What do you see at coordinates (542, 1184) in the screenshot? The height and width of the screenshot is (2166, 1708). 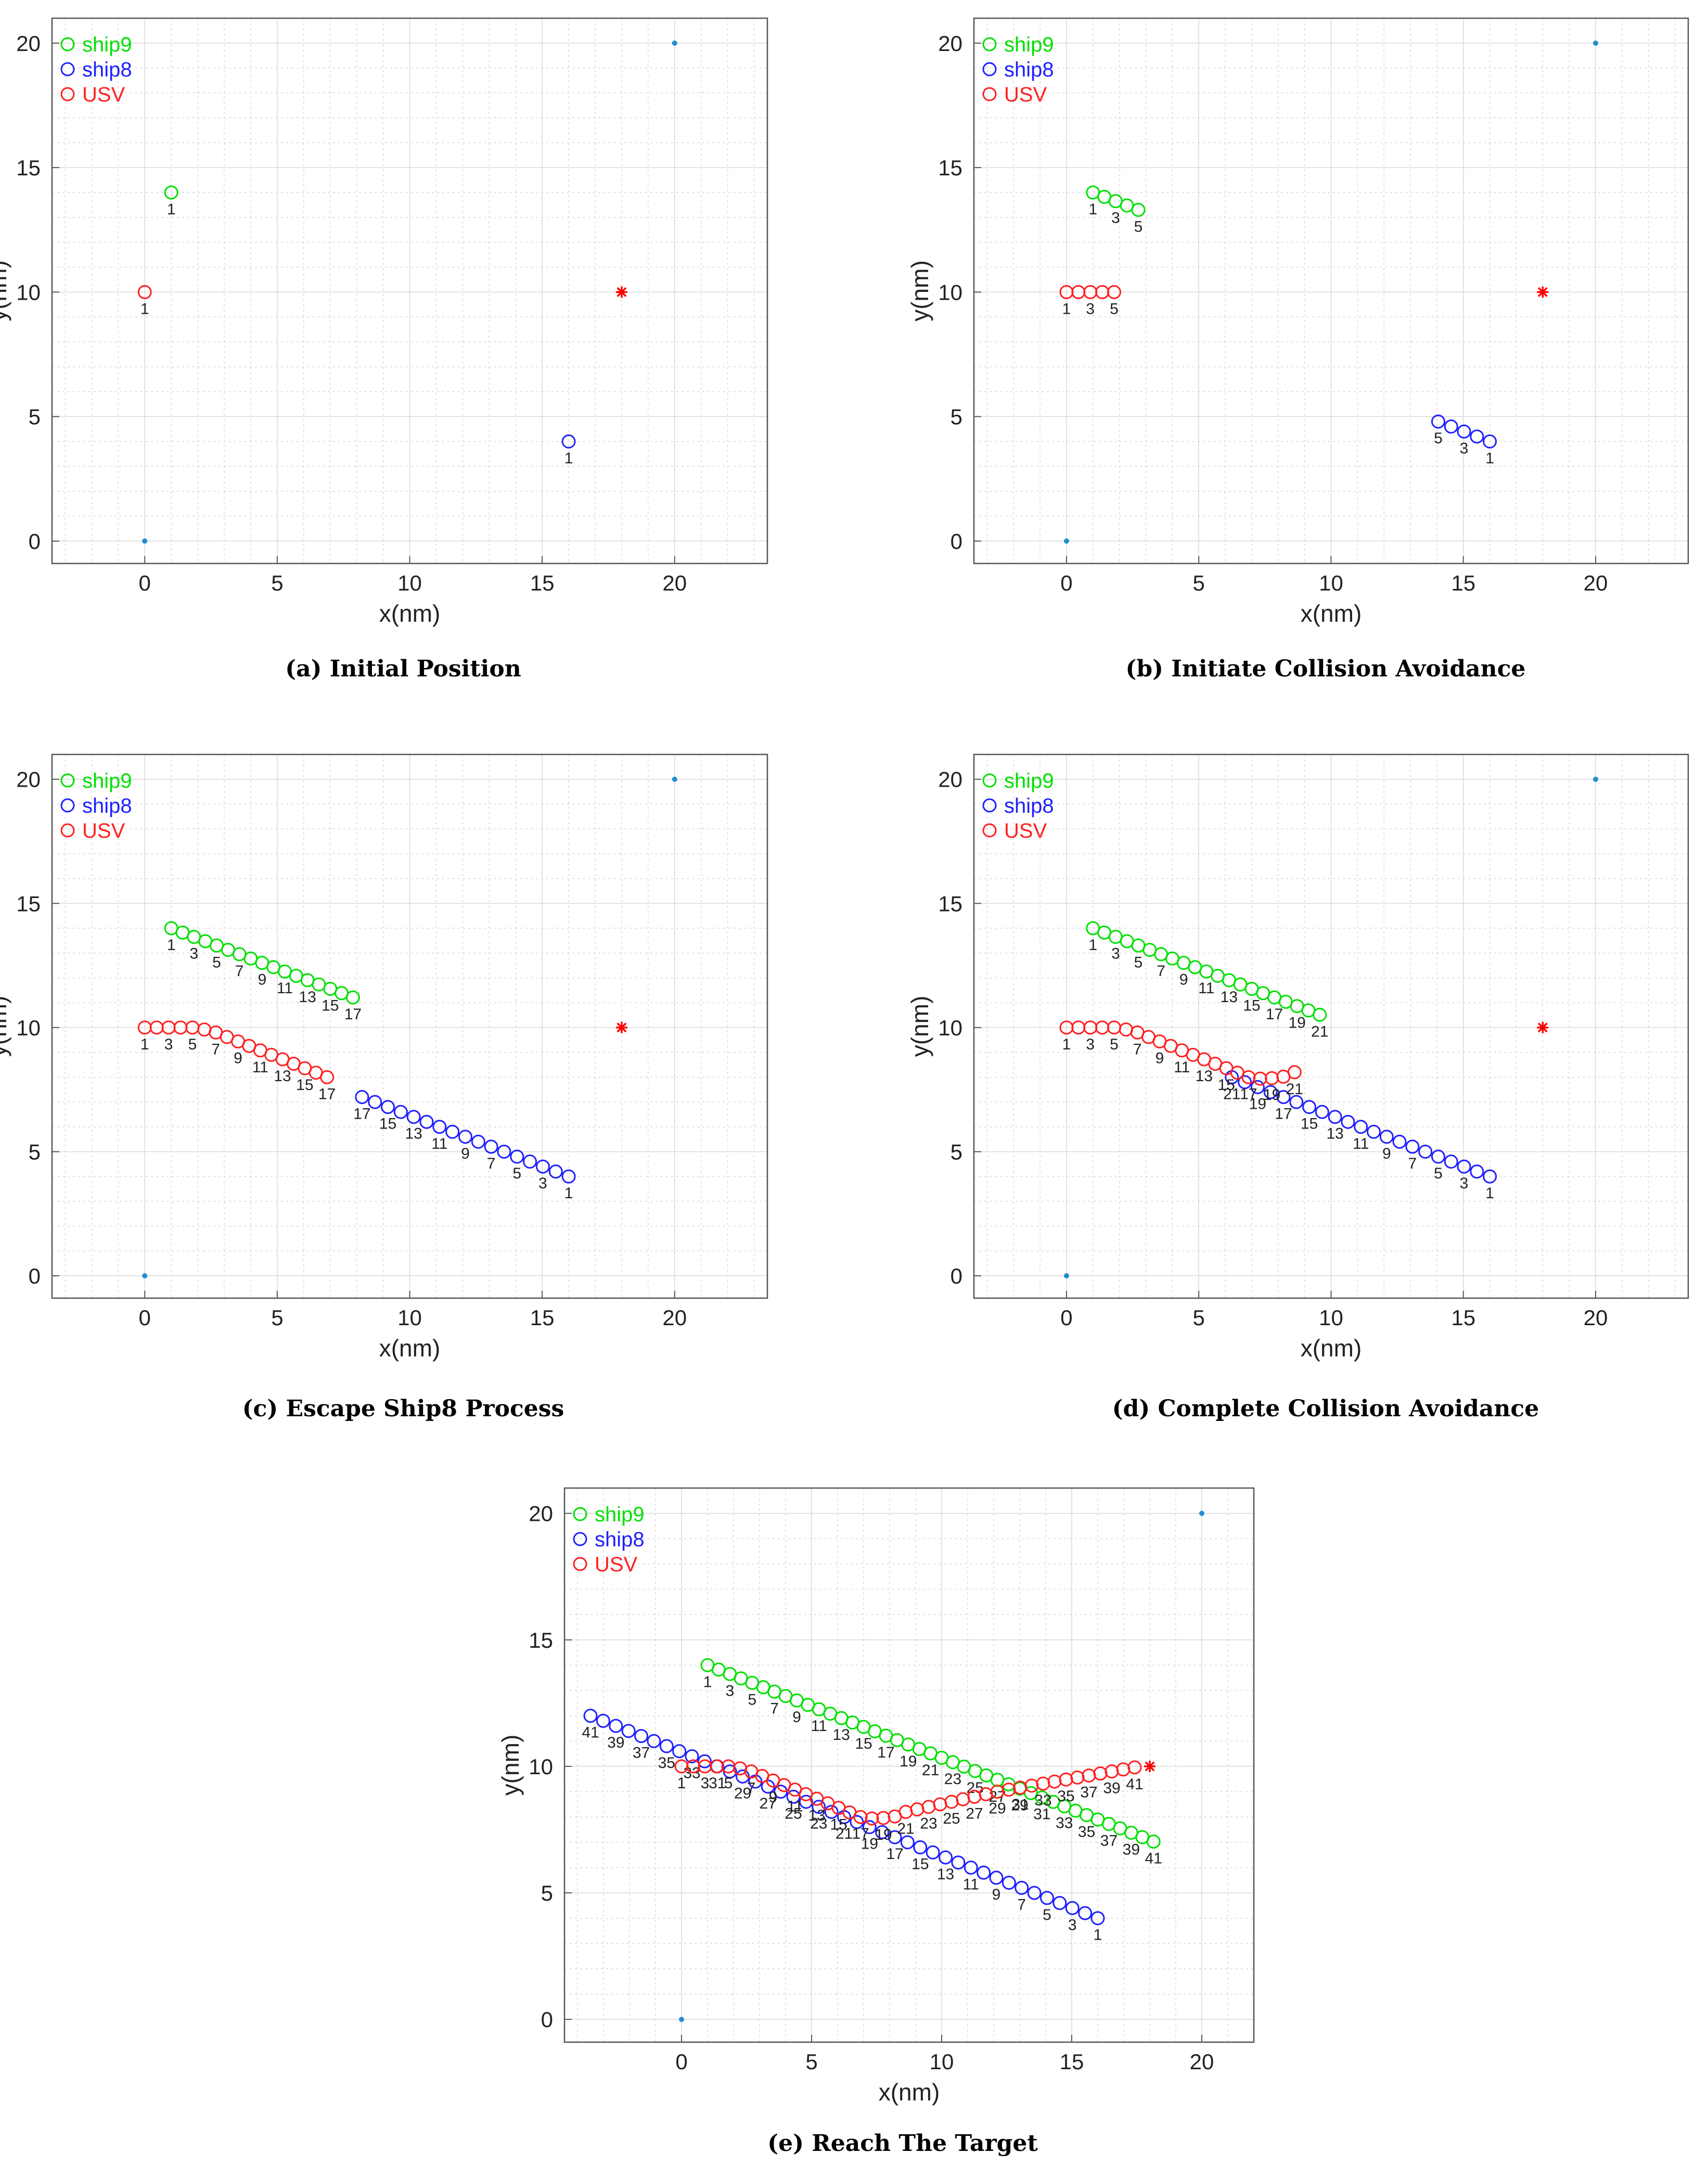 I see `ship8-point-label: 3` at bounding box center [542, 1184].